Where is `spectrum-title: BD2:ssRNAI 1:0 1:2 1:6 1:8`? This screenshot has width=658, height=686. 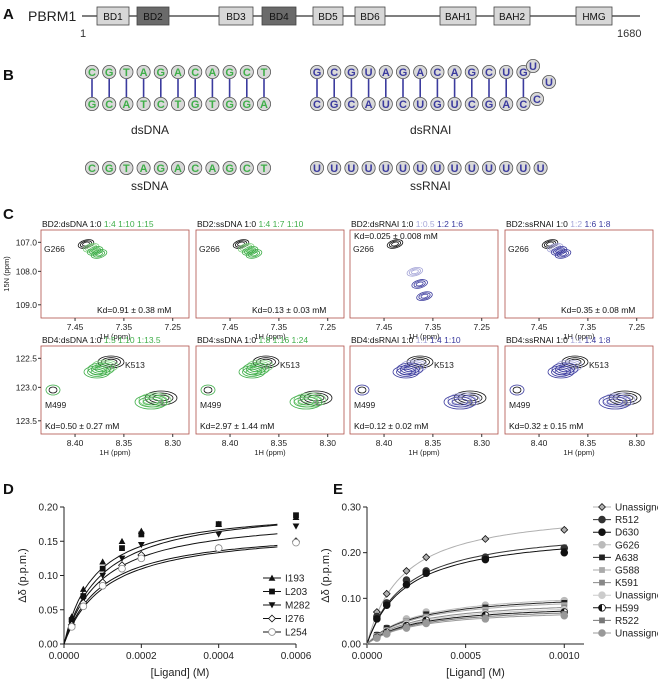 spectrum-title: BD2:ssRNAI 1:0 1:2 1:6 1:8 is located at coordinates (558, 224).